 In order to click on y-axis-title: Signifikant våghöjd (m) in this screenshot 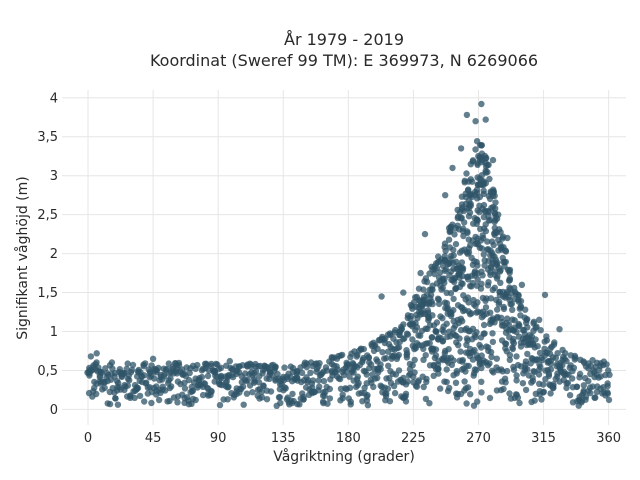, I will do `click(22, 257)`.